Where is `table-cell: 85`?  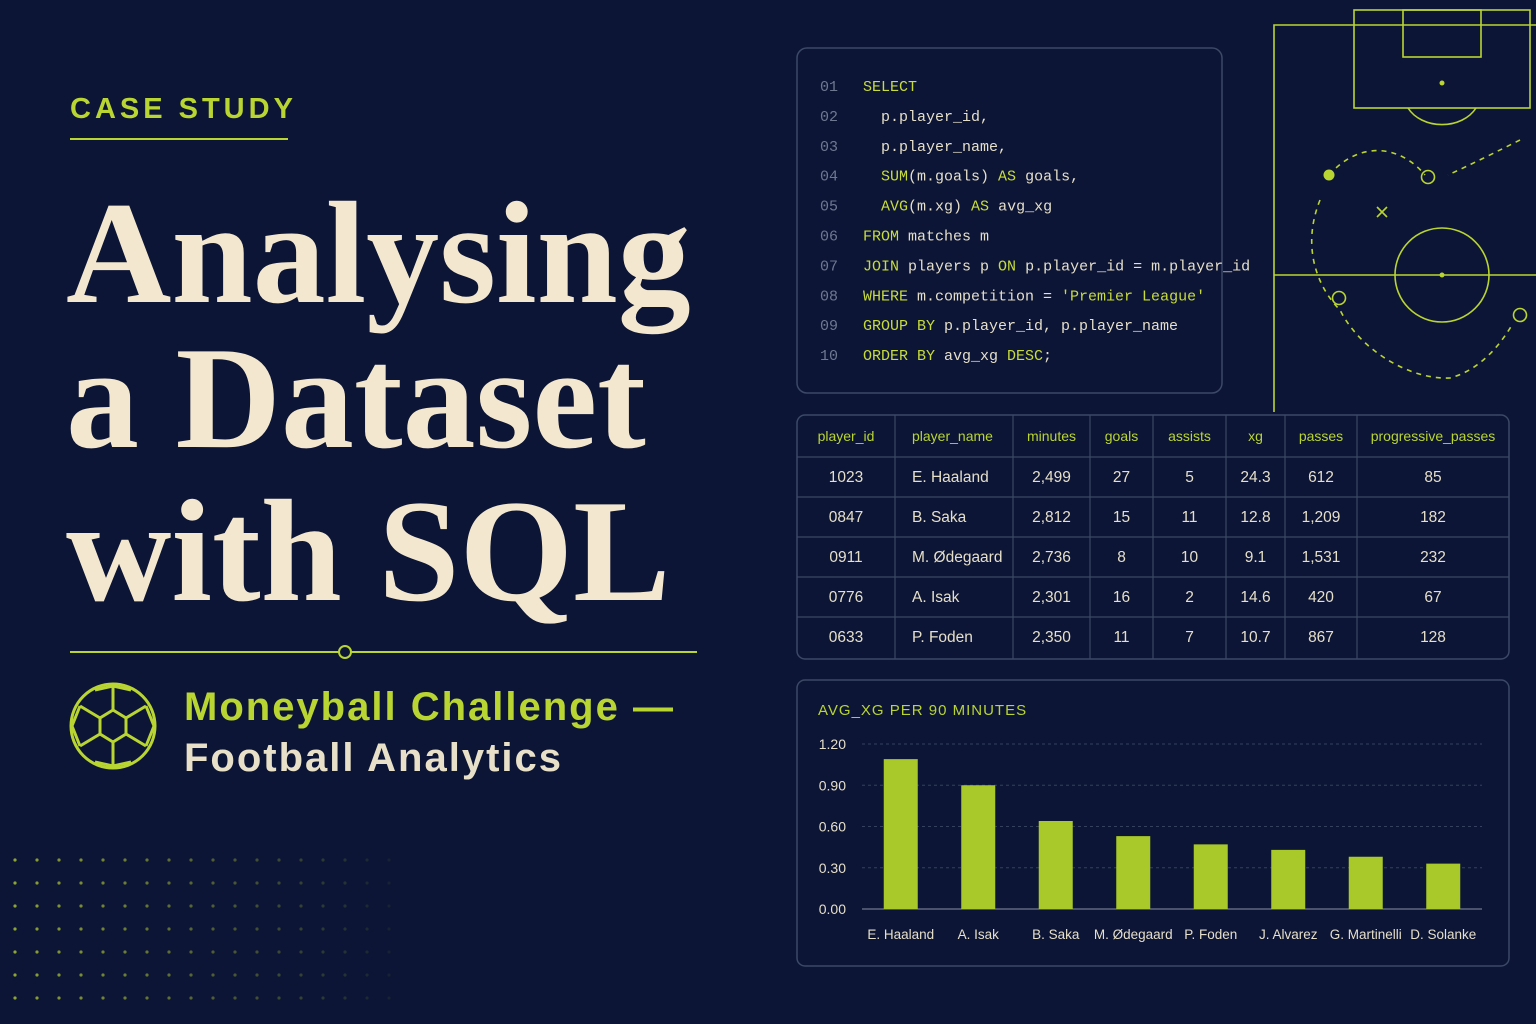 table-cell: 85 is located at coordinates (1432, 477).